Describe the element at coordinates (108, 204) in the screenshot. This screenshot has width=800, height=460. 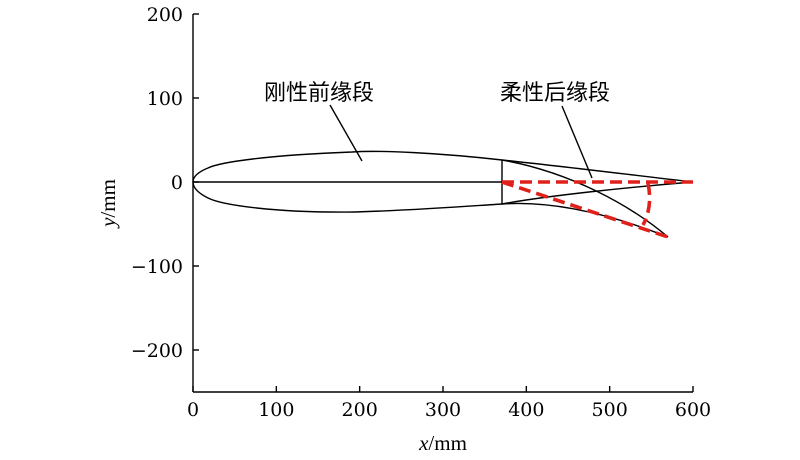
I see `y-axis-title: y/mm` at that location.